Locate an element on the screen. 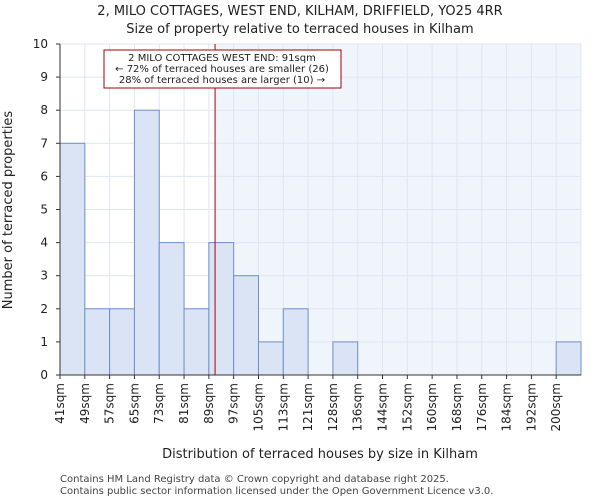 This screenshot has height=500, width=600. y-tick-label: 8 is located at coordinates (44, 110).